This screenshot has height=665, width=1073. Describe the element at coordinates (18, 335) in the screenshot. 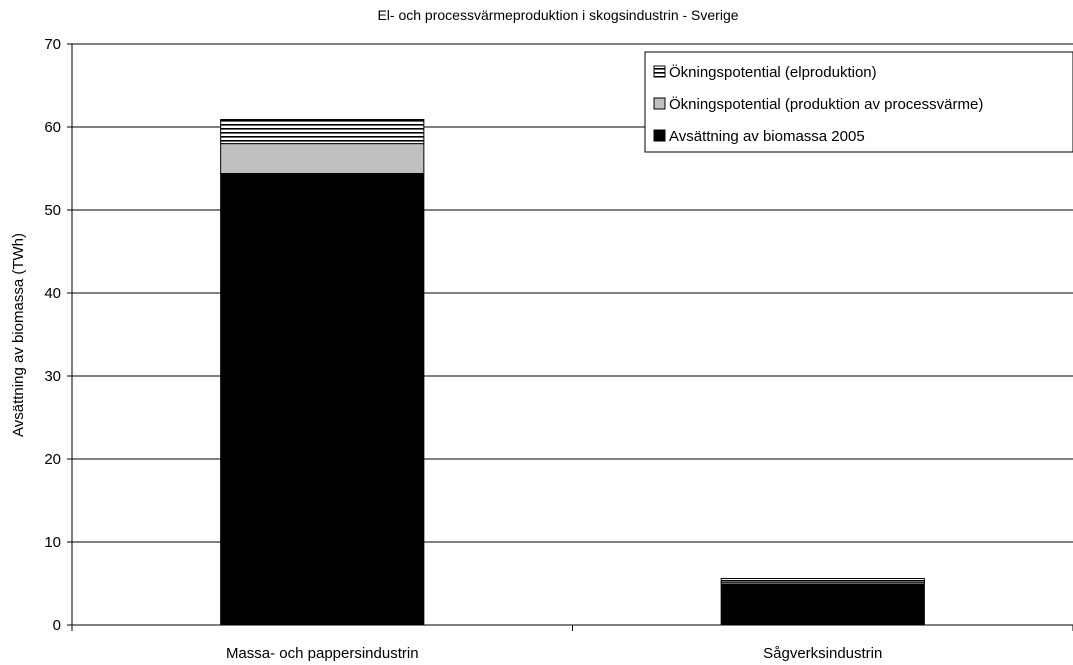

I see `y-axis-label: Avsättning av biomassa (TWh)` at that location.